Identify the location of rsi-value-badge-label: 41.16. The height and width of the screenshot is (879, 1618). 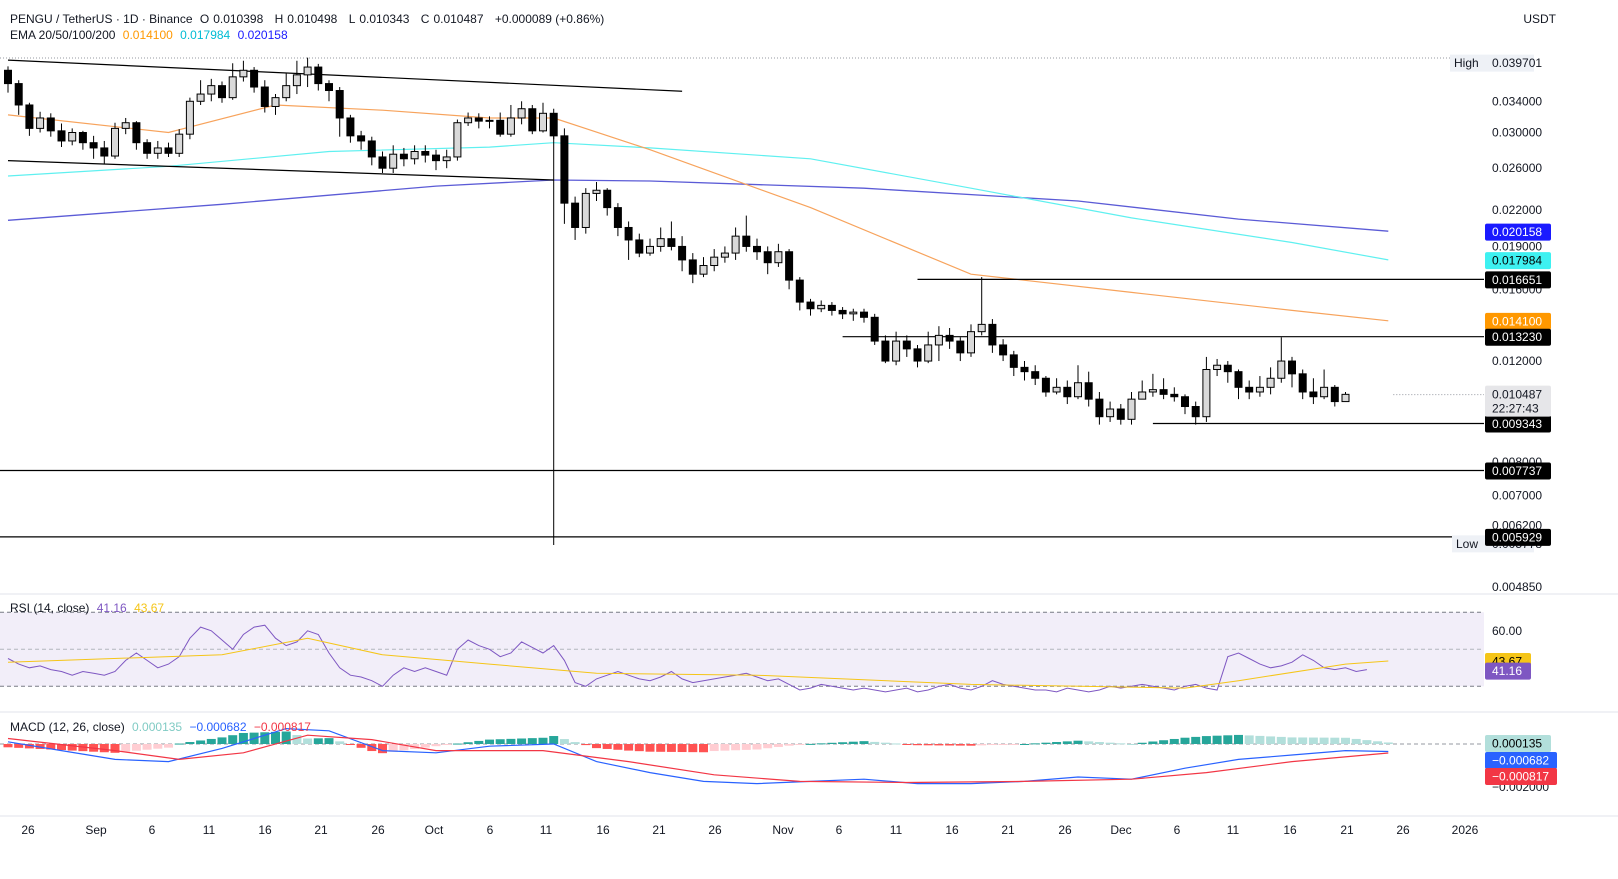
(1507, 671).